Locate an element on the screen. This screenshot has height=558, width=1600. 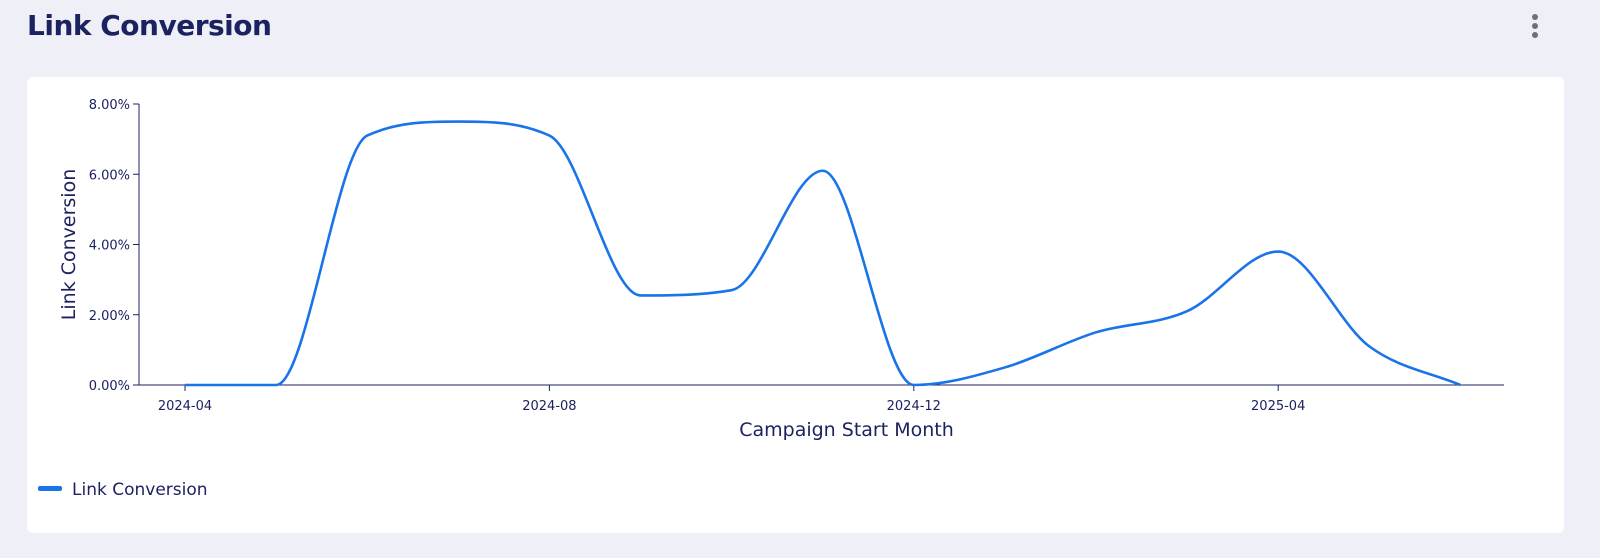
more-vertical-icon is located at coordinates (1535, 26).